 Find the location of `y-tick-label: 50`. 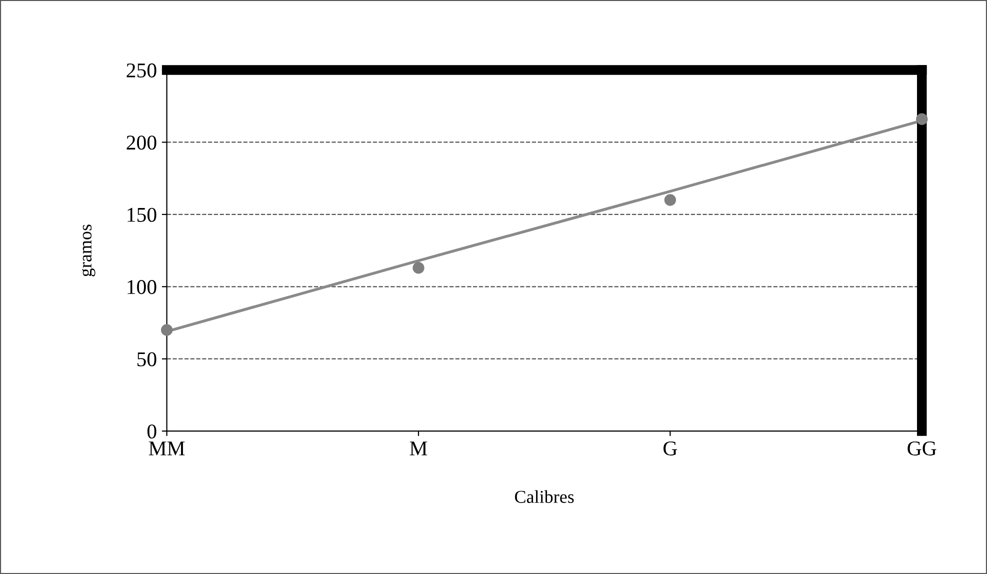

y-tick-label: 50 is located at coordinates (146, 359).